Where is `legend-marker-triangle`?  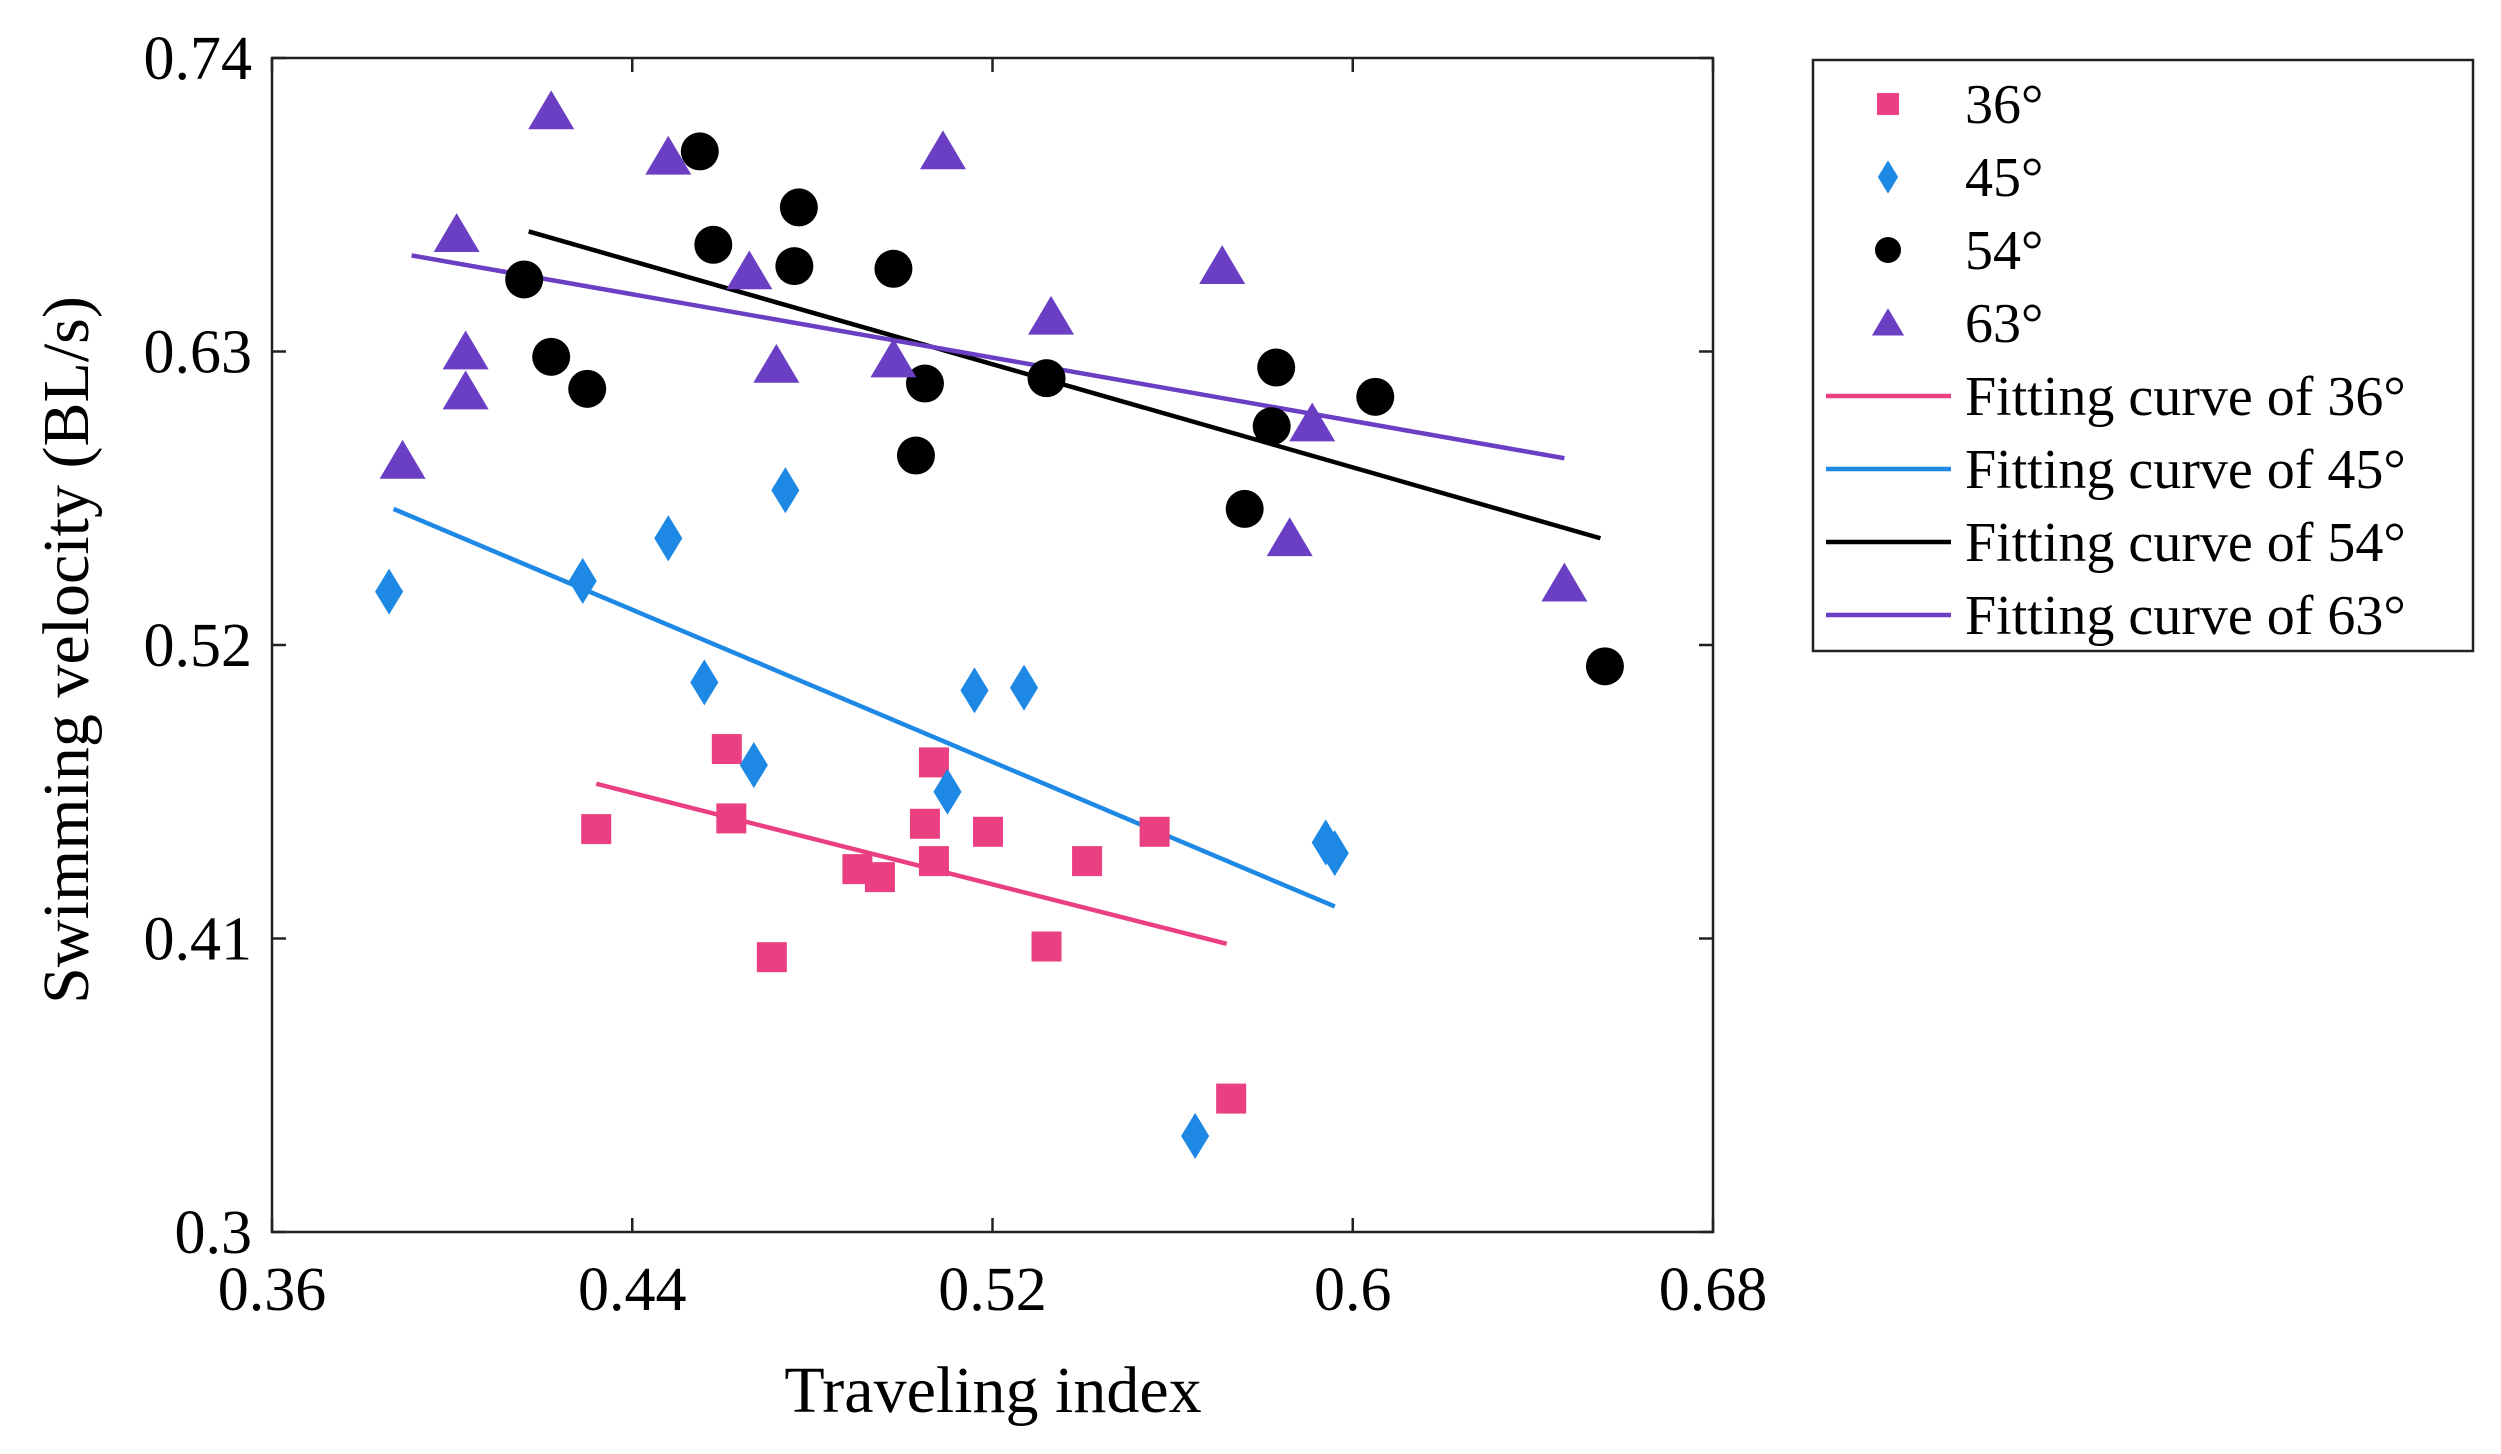 legend-marker-triangle is located at coordinates (1888, 322).